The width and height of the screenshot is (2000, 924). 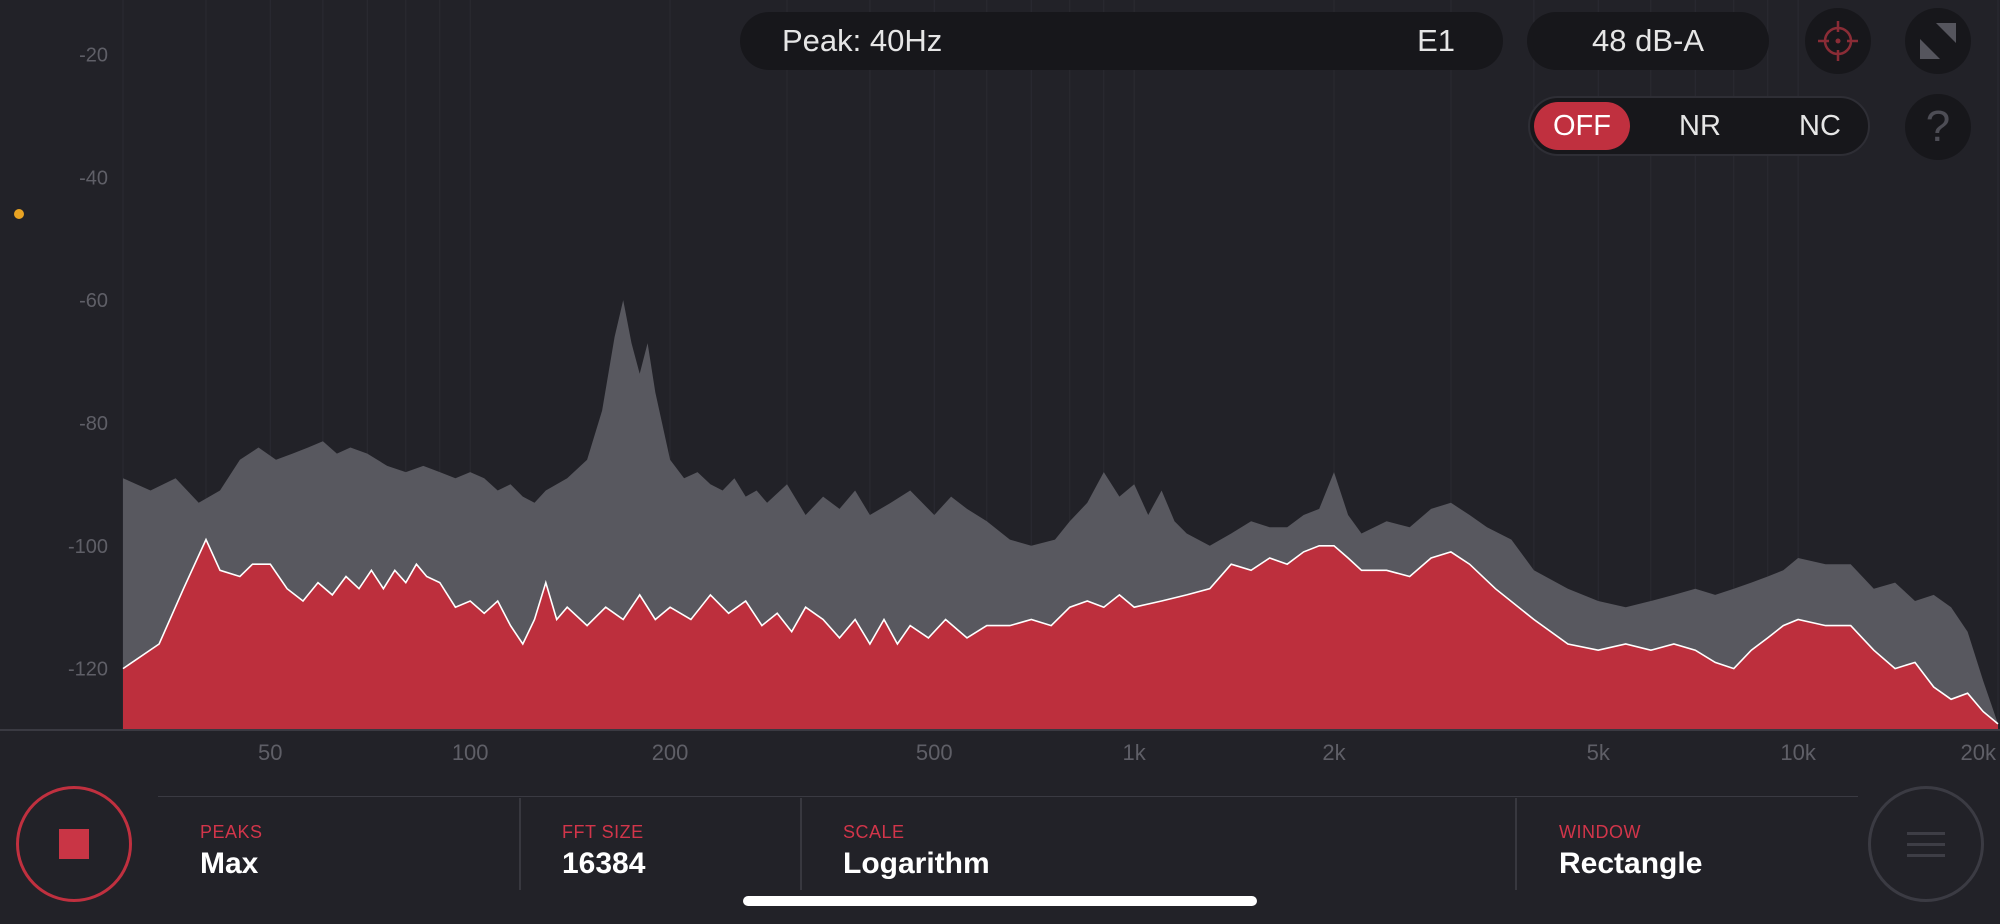 I want to click on y-tick-label: -60, so click(x=93, y=301).